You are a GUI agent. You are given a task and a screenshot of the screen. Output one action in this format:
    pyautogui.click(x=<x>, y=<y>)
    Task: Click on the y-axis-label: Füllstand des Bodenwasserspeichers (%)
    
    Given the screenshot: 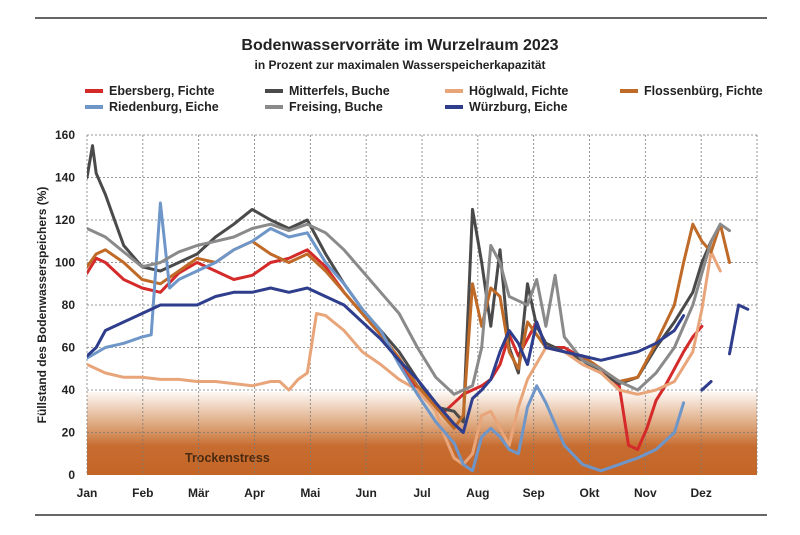 What is the action you would take?
    pyautogui.click(x=42, y=305)
    